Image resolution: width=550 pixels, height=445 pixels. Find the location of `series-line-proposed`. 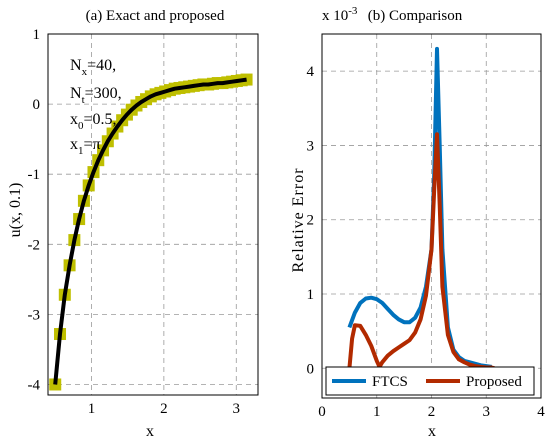

series-line-proposed is located at coordinates (421, 251).